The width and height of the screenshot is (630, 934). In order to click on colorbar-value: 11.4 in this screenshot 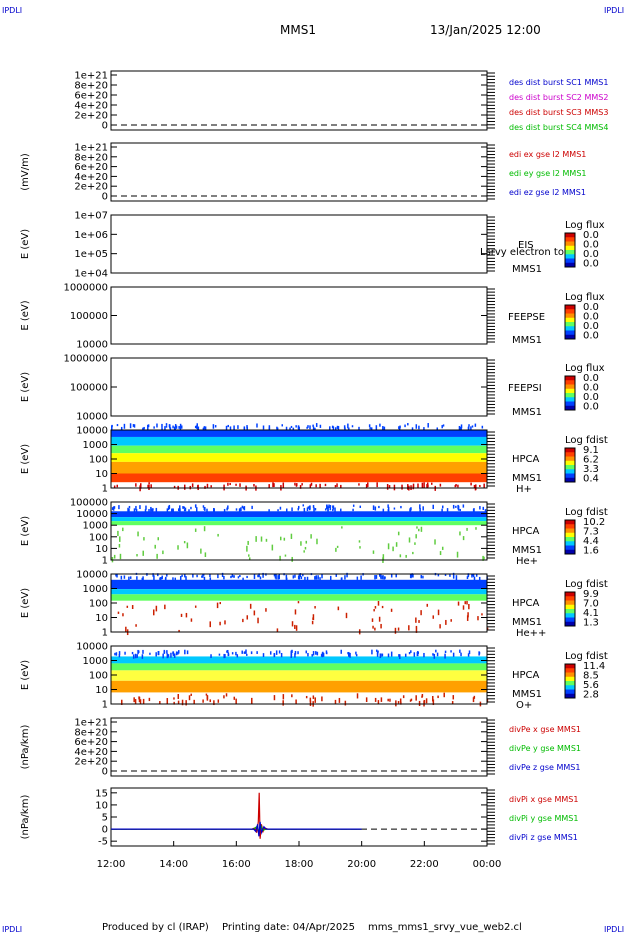, I will do `click(594, 666)`.